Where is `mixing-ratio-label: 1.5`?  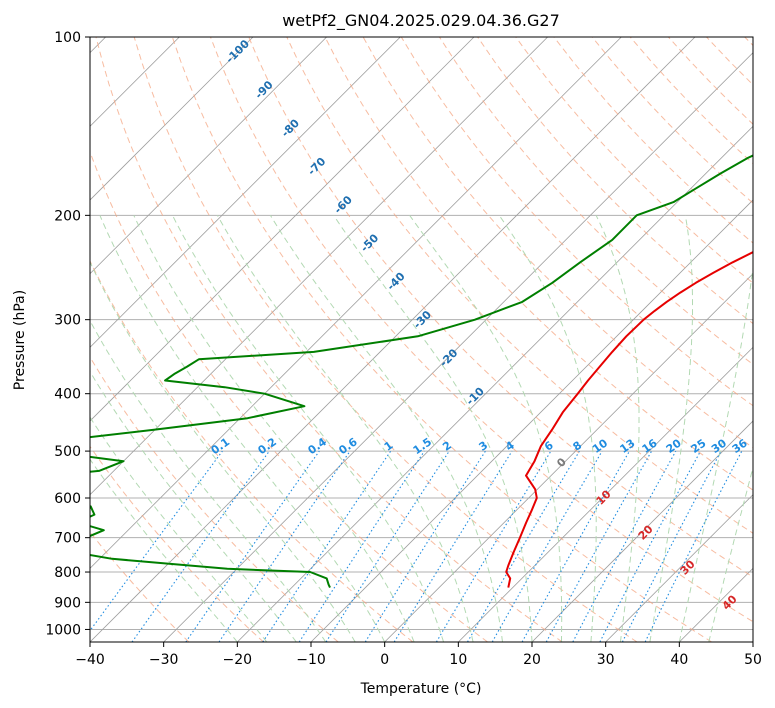
mixing-ratio-label: 1.5 is located at coordinates (422, 446).